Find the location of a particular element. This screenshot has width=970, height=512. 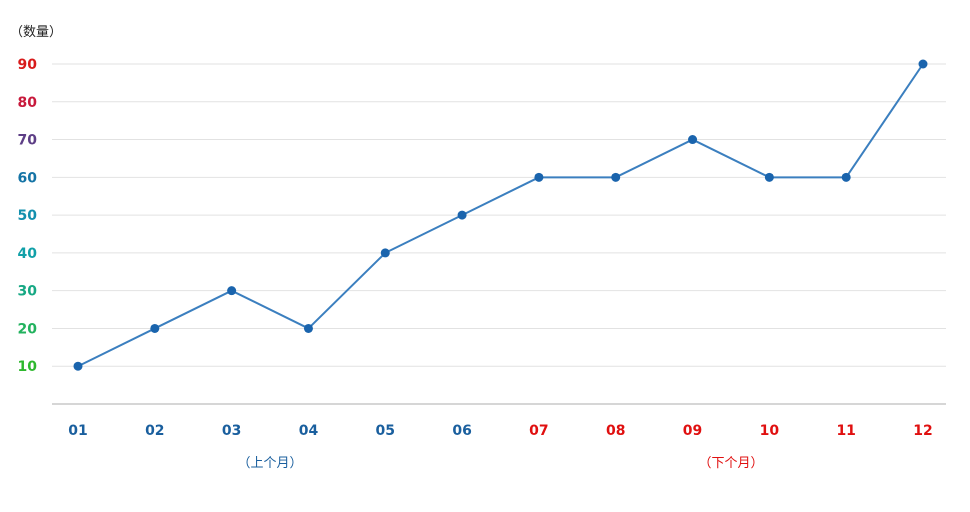

x-tick-label: 05 is located at coordinates (385, 431).